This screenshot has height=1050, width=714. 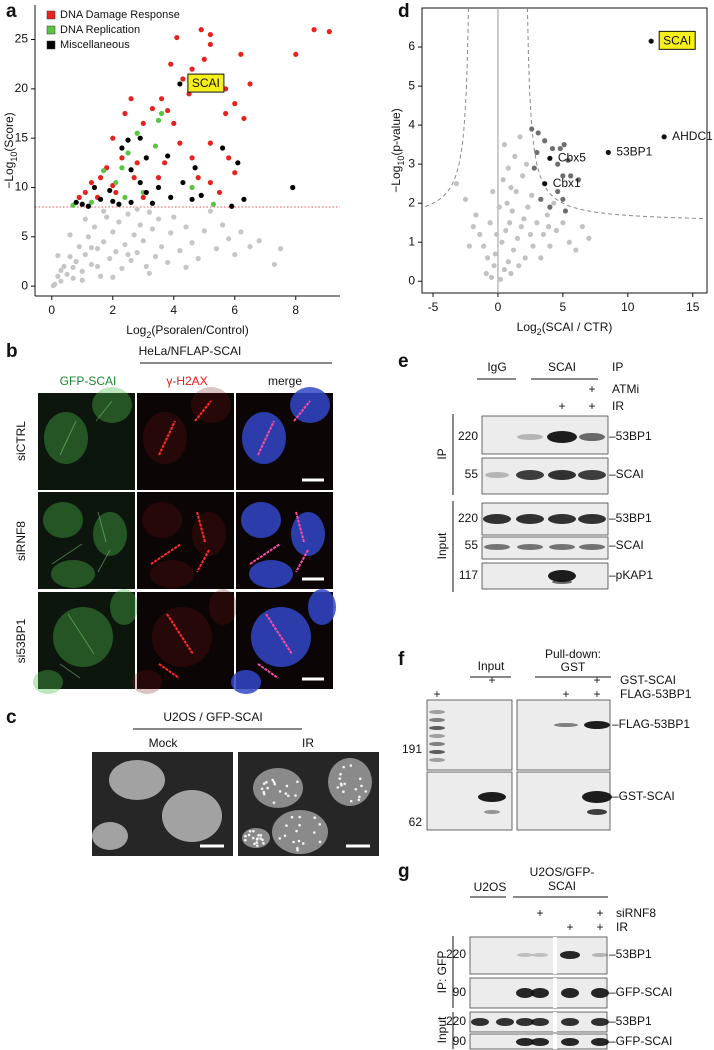 I want to click on label-part: (SCAI / CTR), so click(x=577, y=327).